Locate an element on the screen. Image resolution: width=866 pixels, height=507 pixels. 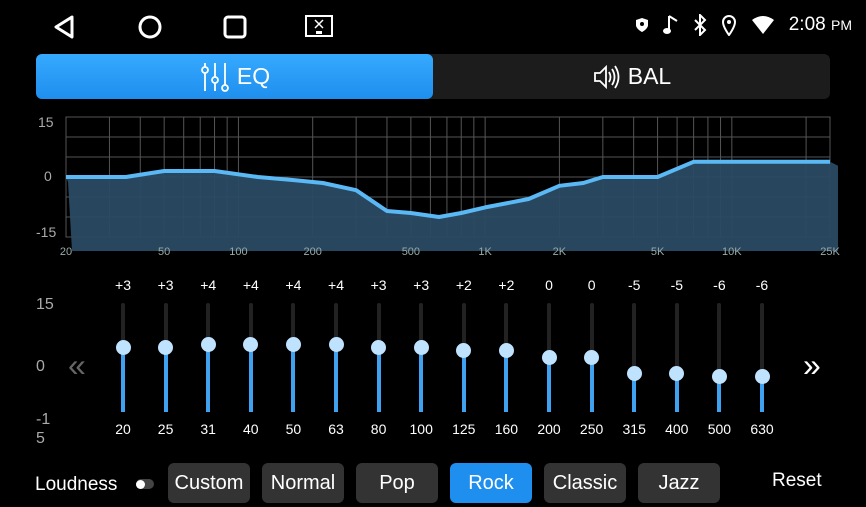
band-frequency-label: 50 is located at coordinates (293, 429).